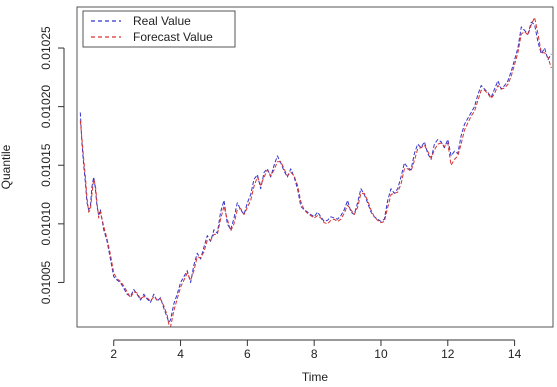 Image resolution: width=557 pixels, height=387 pixels. What do you see at coordinates (180, 354) in the screenshot?
I see `x-tick-label: 4` at bounding box center [180, 354].